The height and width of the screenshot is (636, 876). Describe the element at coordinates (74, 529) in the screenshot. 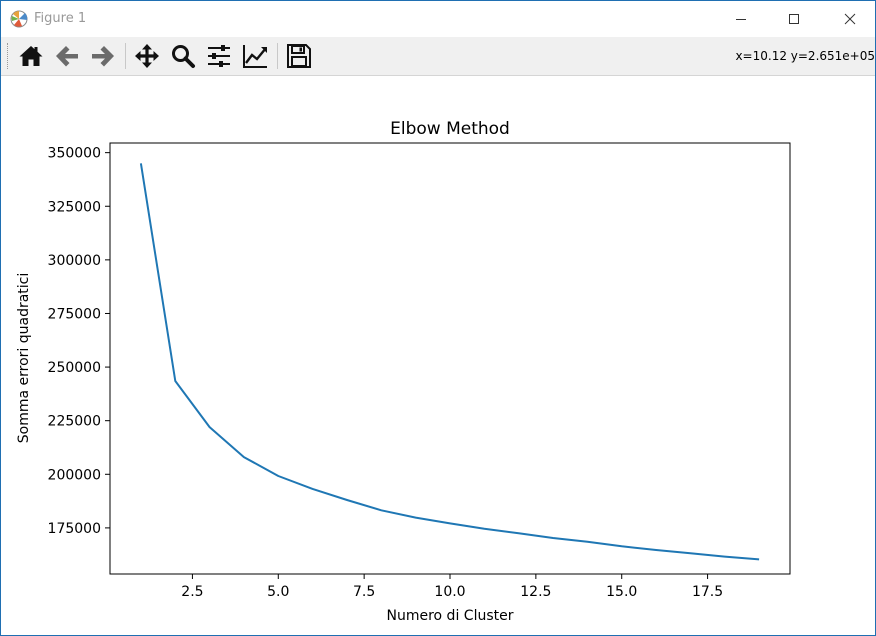

I see `y-tick-label: 175000` at that location.